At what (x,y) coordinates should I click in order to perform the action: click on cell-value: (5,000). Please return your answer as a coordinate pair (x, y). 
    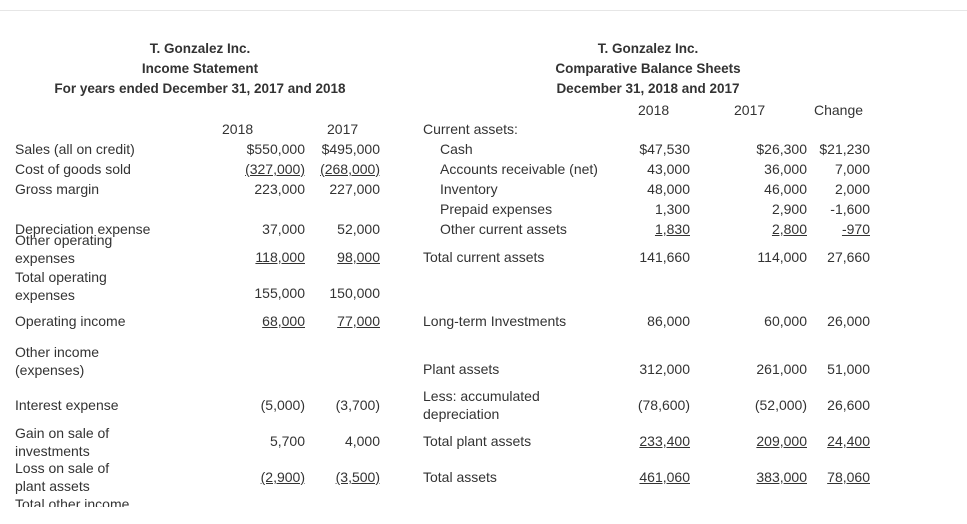
    Looking at the image, I should click on (282, 405).